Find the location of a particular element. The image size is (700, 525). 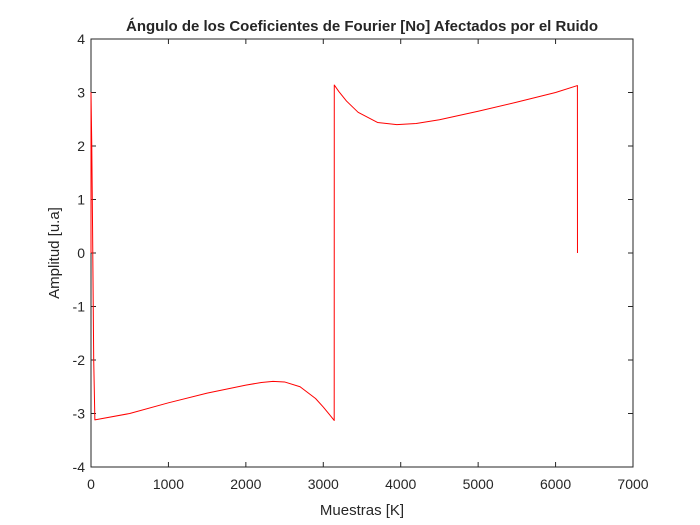

x-tick-label: 6000 is located at coordinates (555, 484).